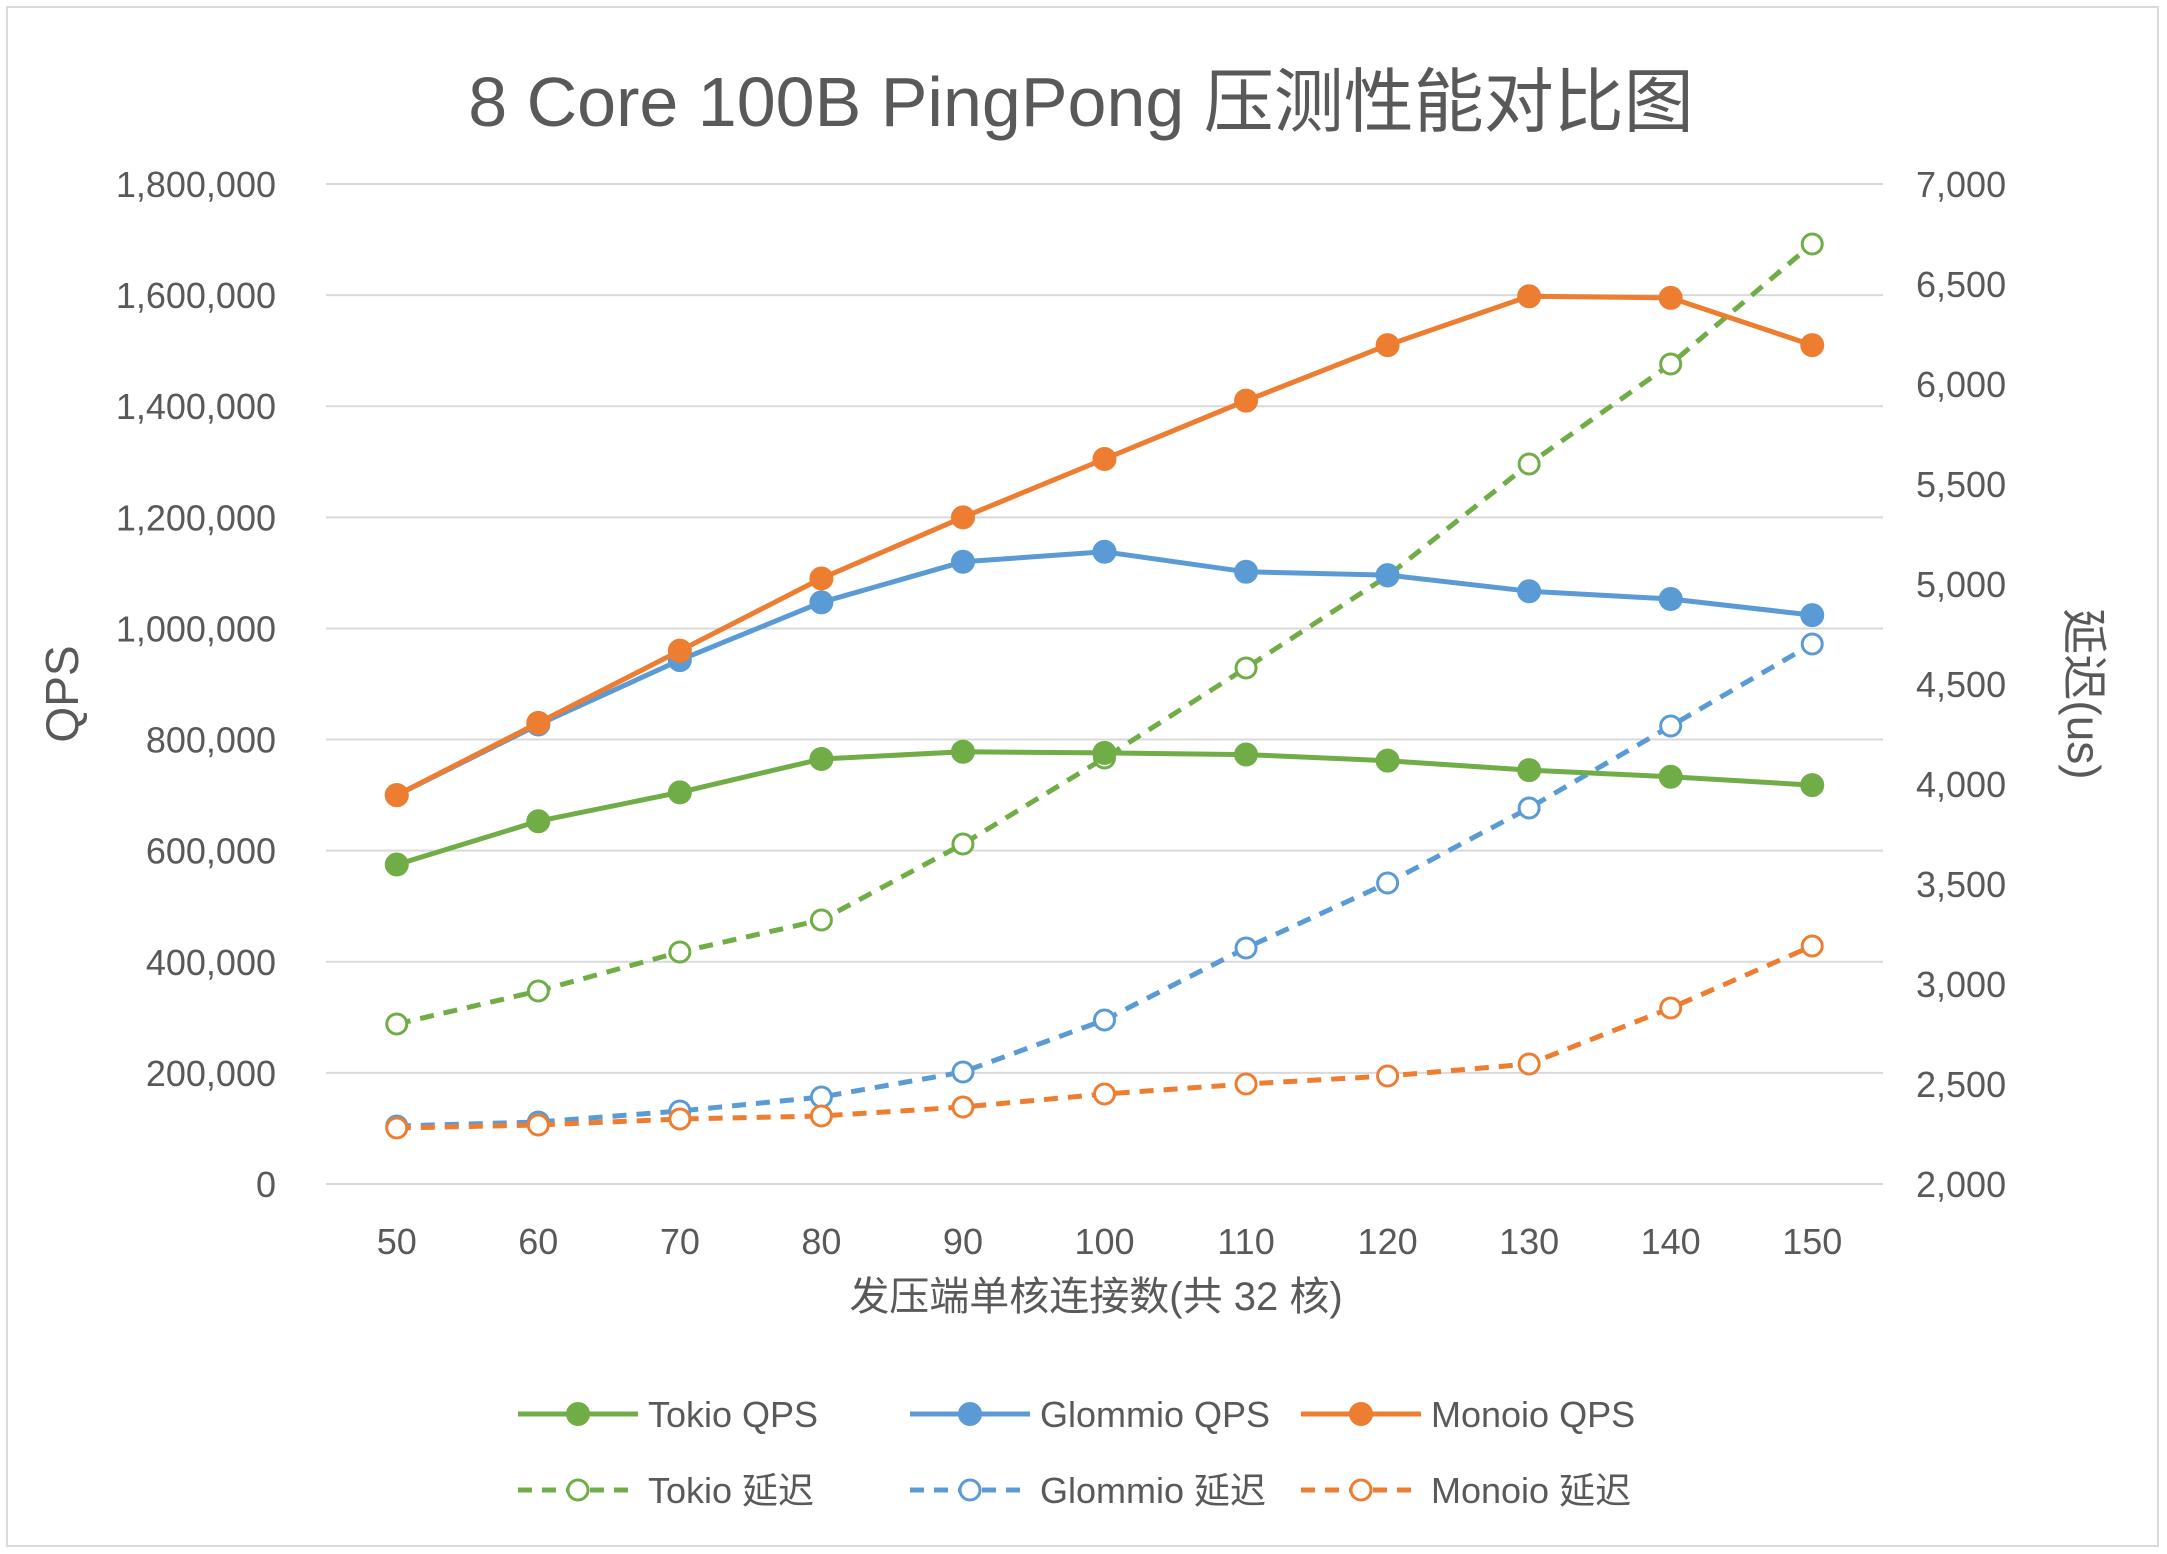 The height and width of the screenshot is (1554, 2167). Describe the element at coordinates (680, 1241) in the screenshot. I see `x-tick-label: 70` at that location.